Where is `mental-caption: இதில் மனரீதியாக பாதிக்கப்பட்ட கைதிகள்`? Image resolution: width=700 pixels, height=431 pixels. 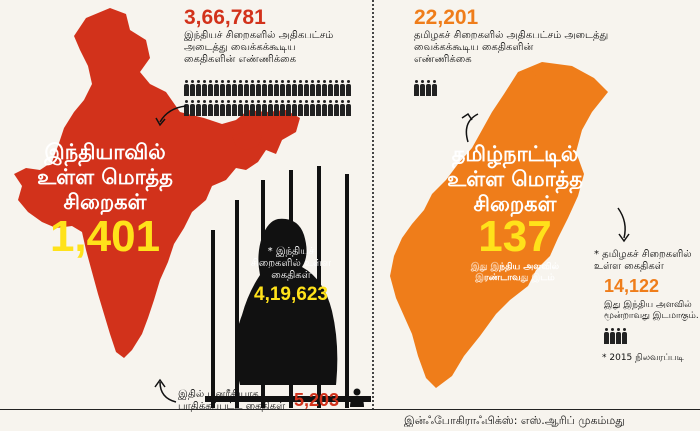 mental-caption: இதில் மனரீதியாக பாதிக்கப்பட்ட கைதிகள் is located at coordinates (231, 401).